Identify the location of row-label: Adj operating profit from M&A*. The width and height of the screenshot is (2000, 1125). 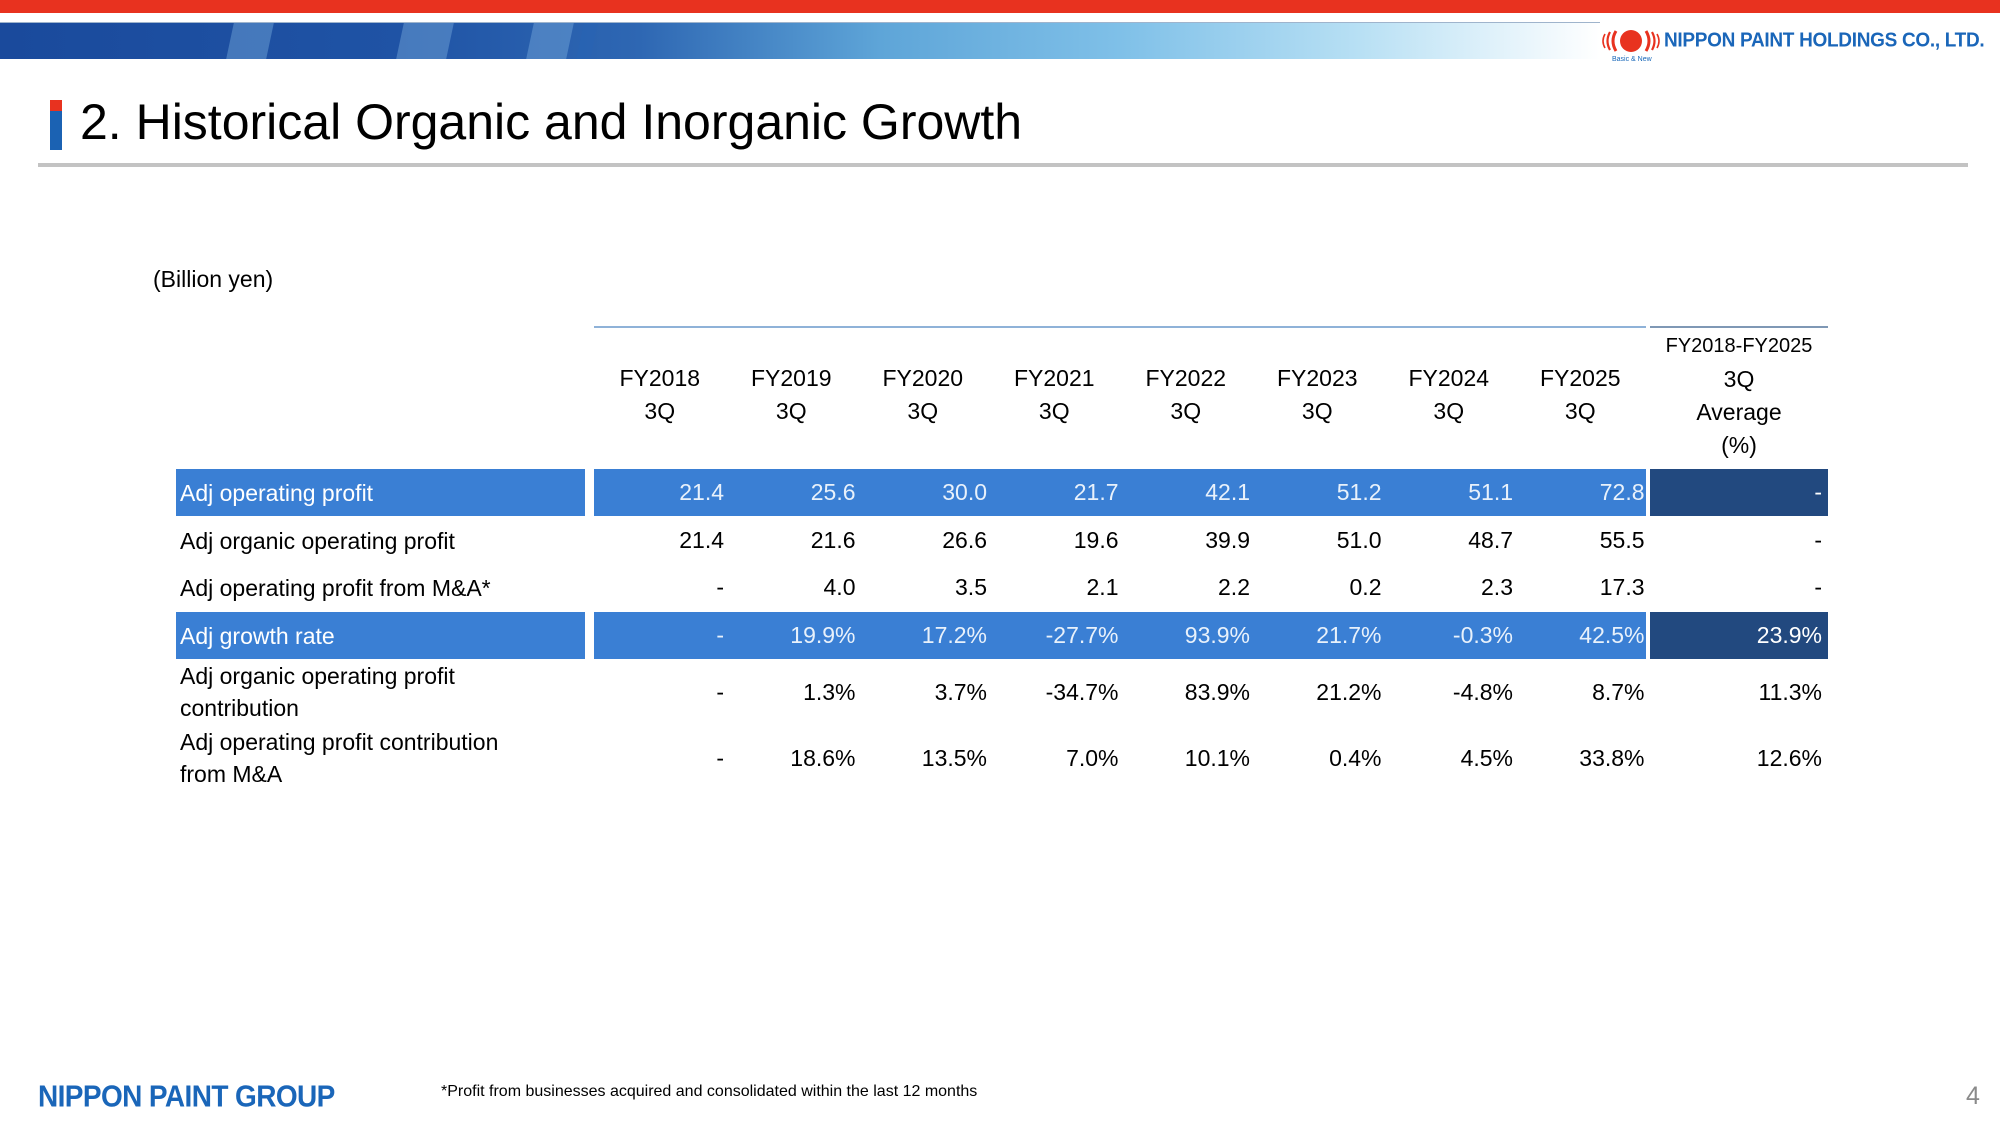
(380, 587).